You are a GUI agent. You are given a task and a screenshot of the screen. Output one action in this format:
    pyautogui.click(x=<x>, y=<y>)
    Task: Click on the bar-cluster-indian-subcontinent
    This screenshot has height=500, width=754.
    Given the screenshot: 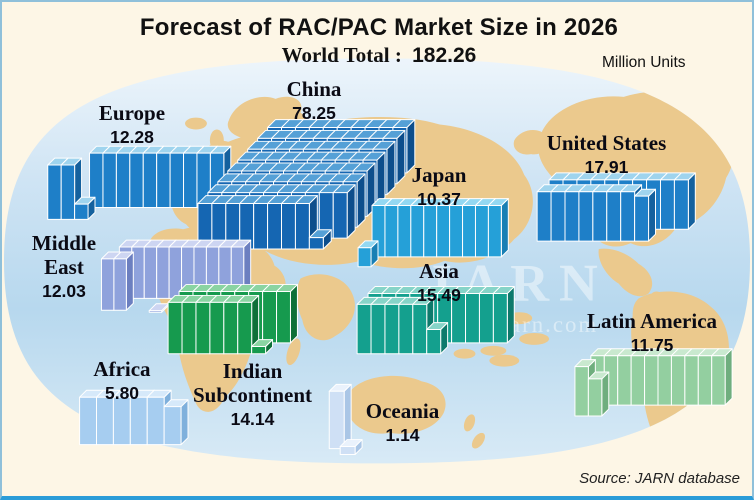 What is the action you would take?
    pyautogui.click(x=232, y=319)
    